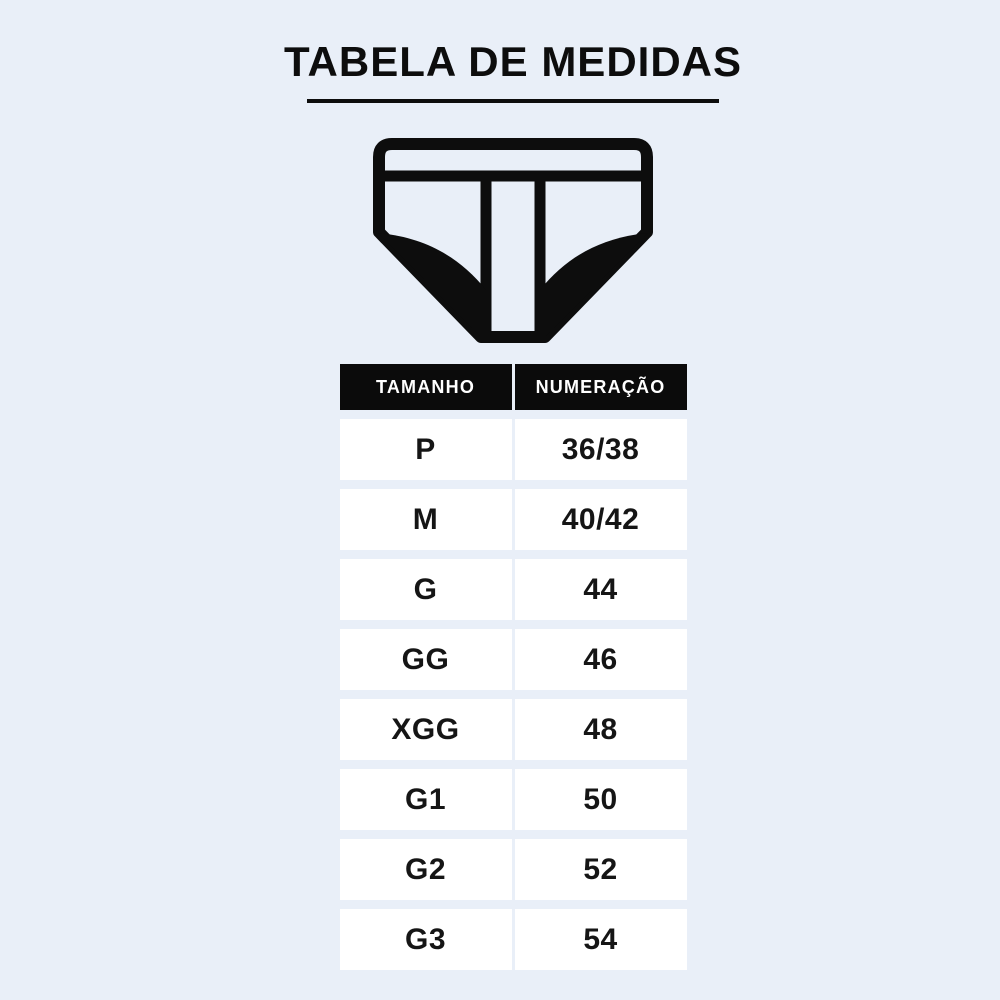 The image size is (1000, 1000). I want to click on numbering-cell: 48, so click(600, 730).